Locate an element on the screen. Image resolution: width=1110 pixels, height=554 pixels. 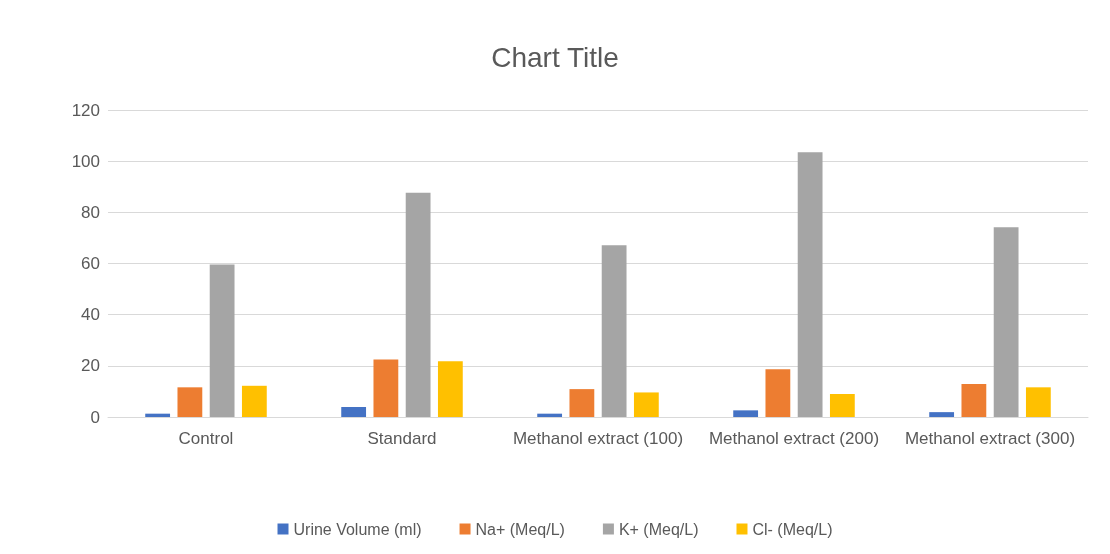
x-tick-label: Methanol extract (300) is located at coordinates (990, 438).